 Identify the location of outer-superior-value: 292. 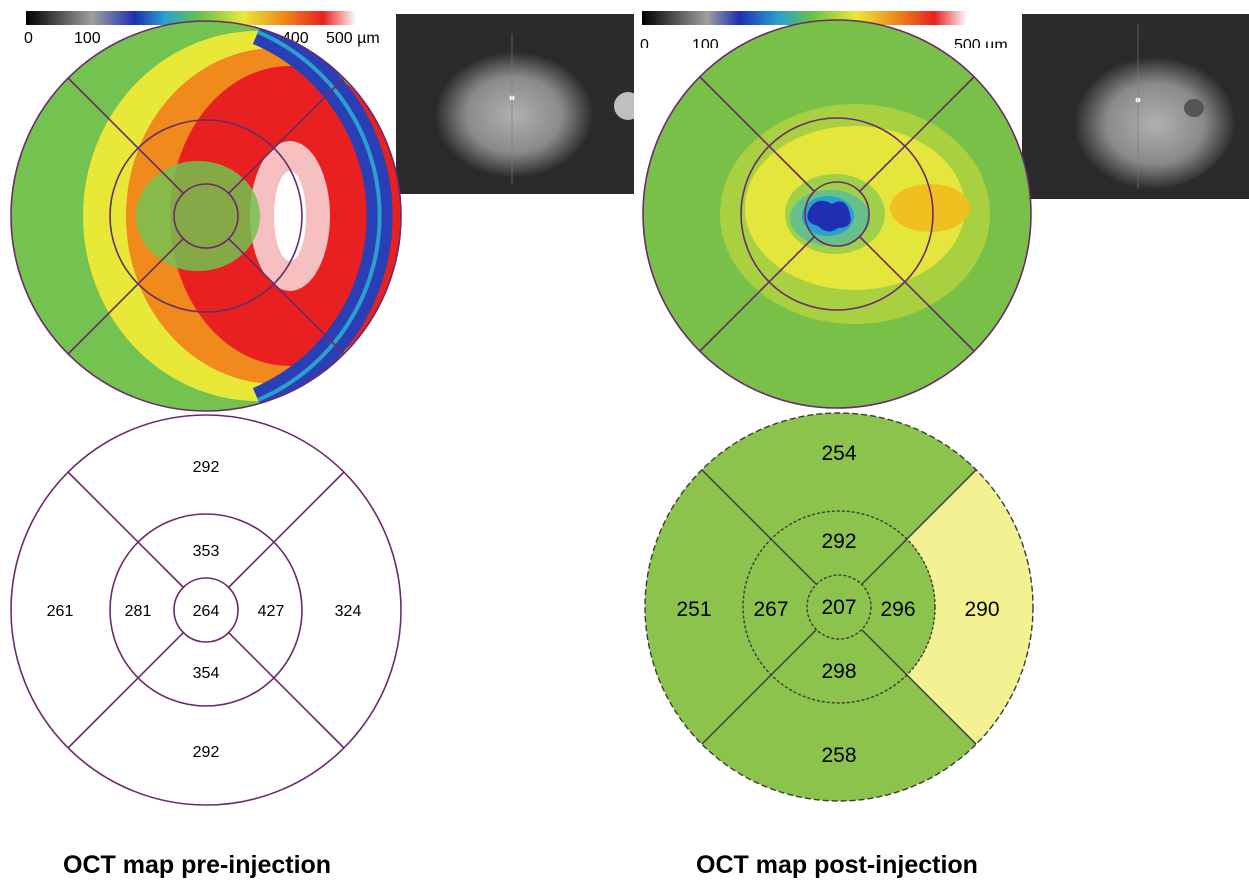
(206, 467).